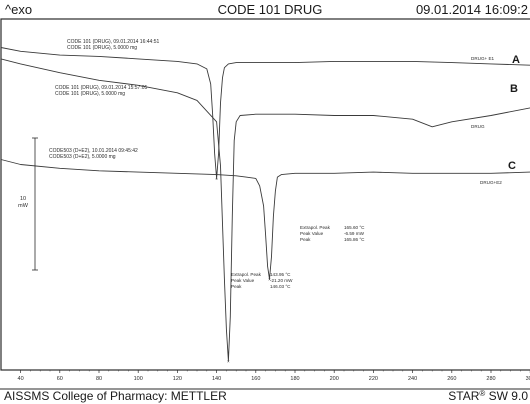 The width and height of the screenshot is (530, 404). Describe the element at coordinates (18, 9) in the screenshot. I see `header-exo-label: ^exo` at that location.